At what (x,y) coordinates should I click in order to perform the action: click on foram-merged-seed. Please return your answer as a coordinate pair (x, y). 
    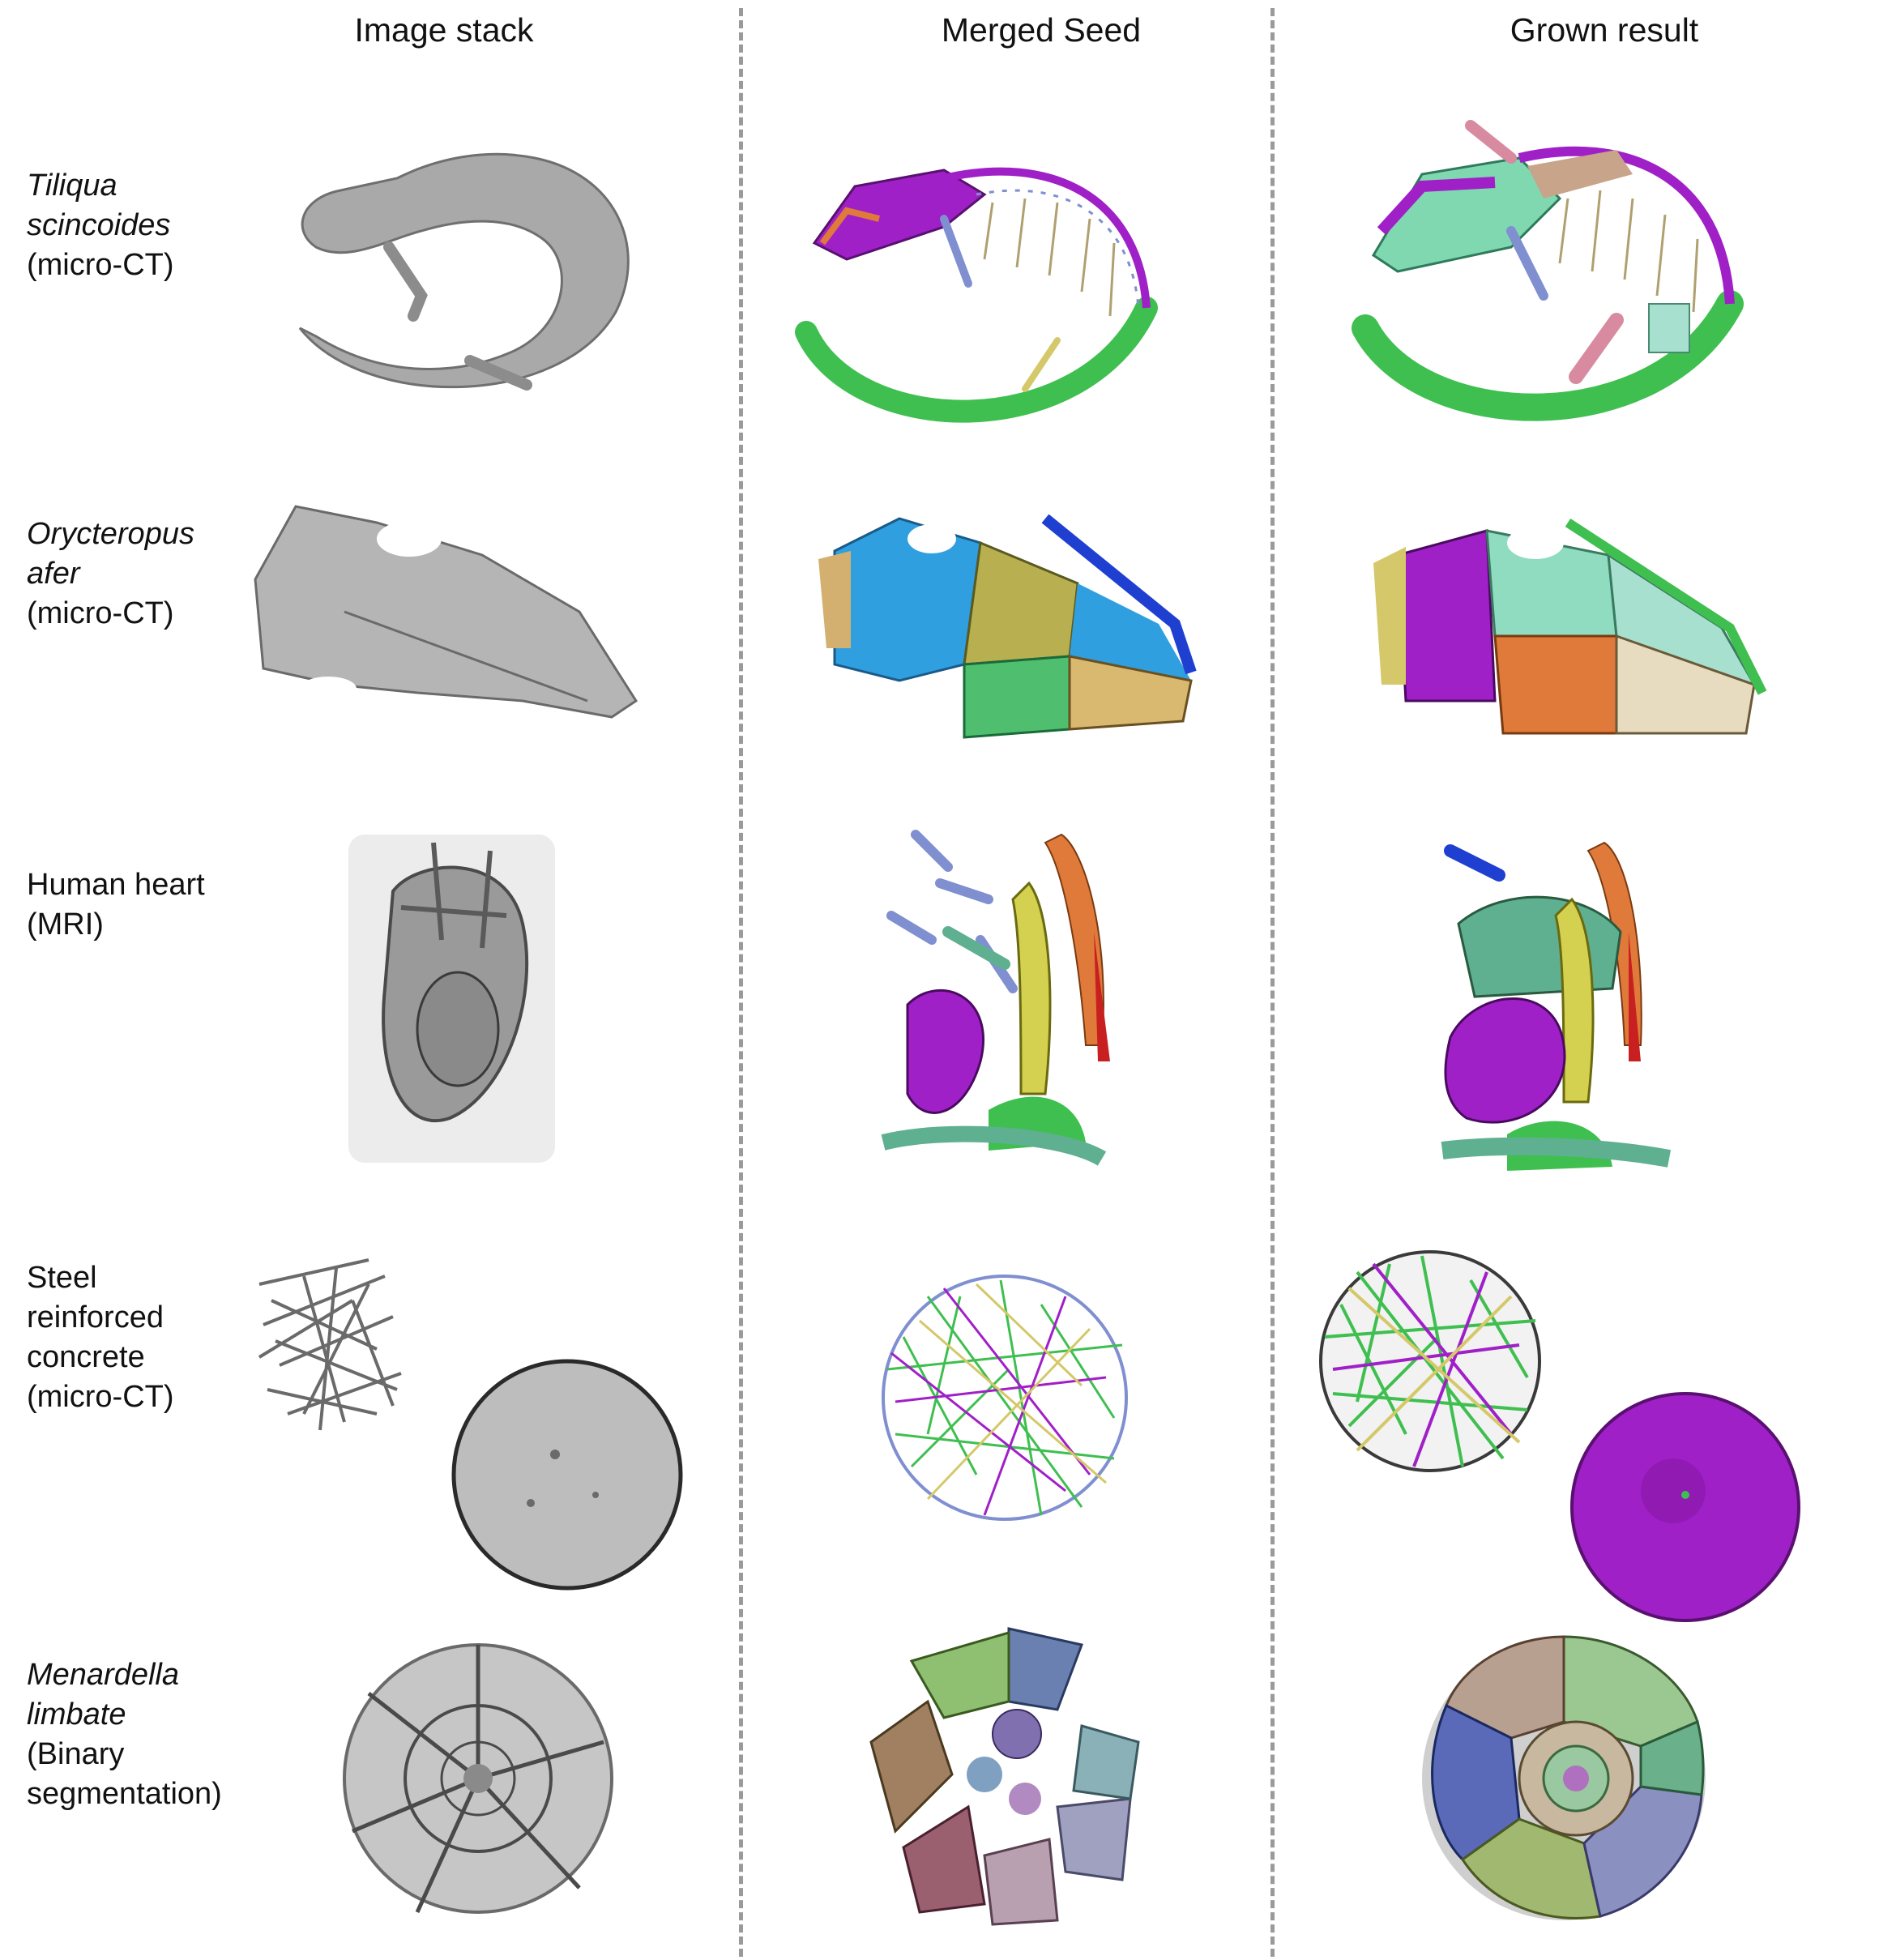
    Looking at the image, I should click on (1009, 1772).